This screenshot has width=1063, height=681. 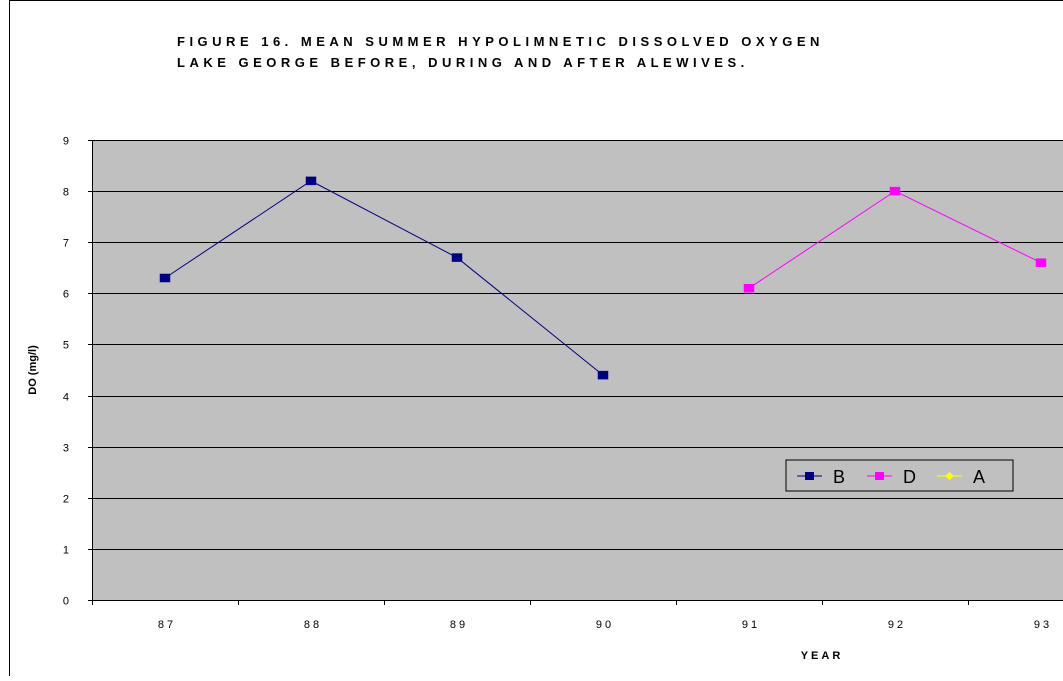 What do you see at coordinates (167, 625) in the screenshot?
I see `x-tick-label-87: 87` at bounding box center [167, 625].